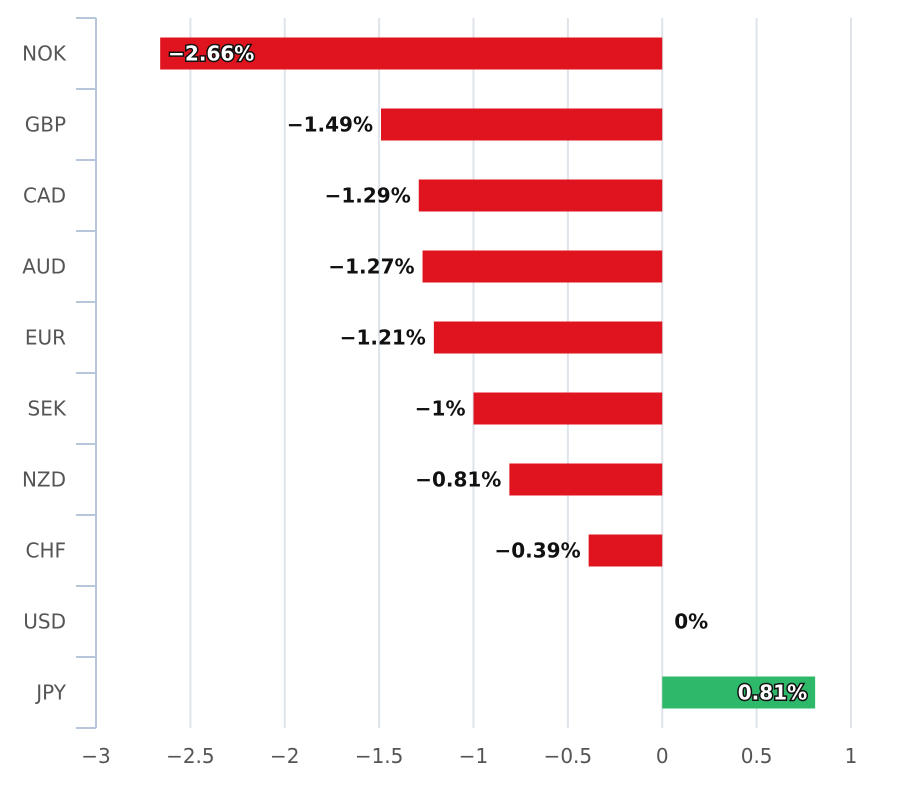  I want to click on category-label: NOK, so click(44, 54).